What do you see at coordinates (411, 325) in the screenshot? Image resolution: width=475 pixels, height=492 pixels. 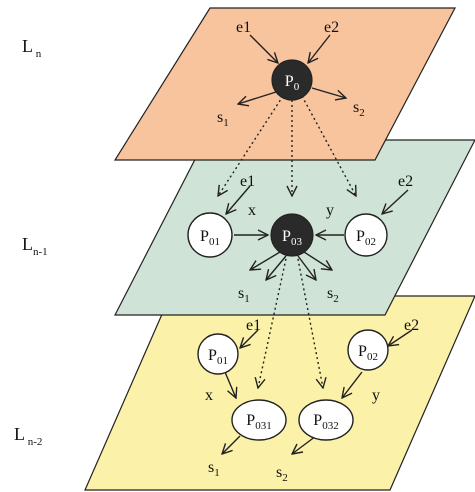 I see `label-e2-bottom: e2` at bounding box center [411, 325].